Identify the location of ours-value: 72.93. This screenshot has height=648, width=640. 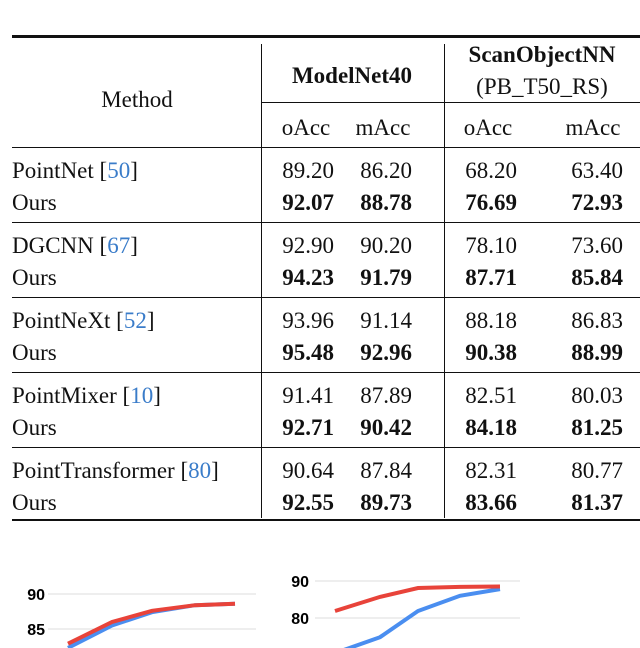
(597, 202).